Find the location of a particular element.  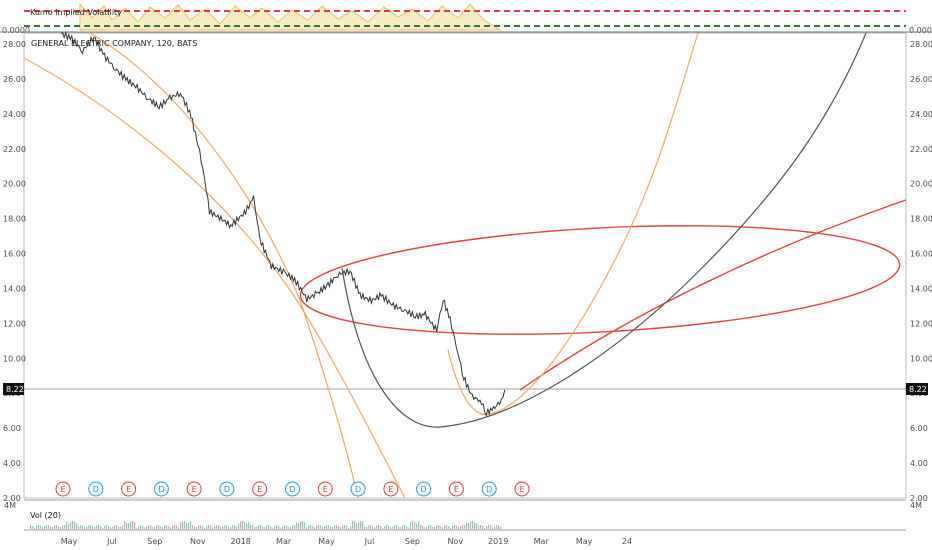

svg-text: 8.22 is located at coordinates (918, 389).